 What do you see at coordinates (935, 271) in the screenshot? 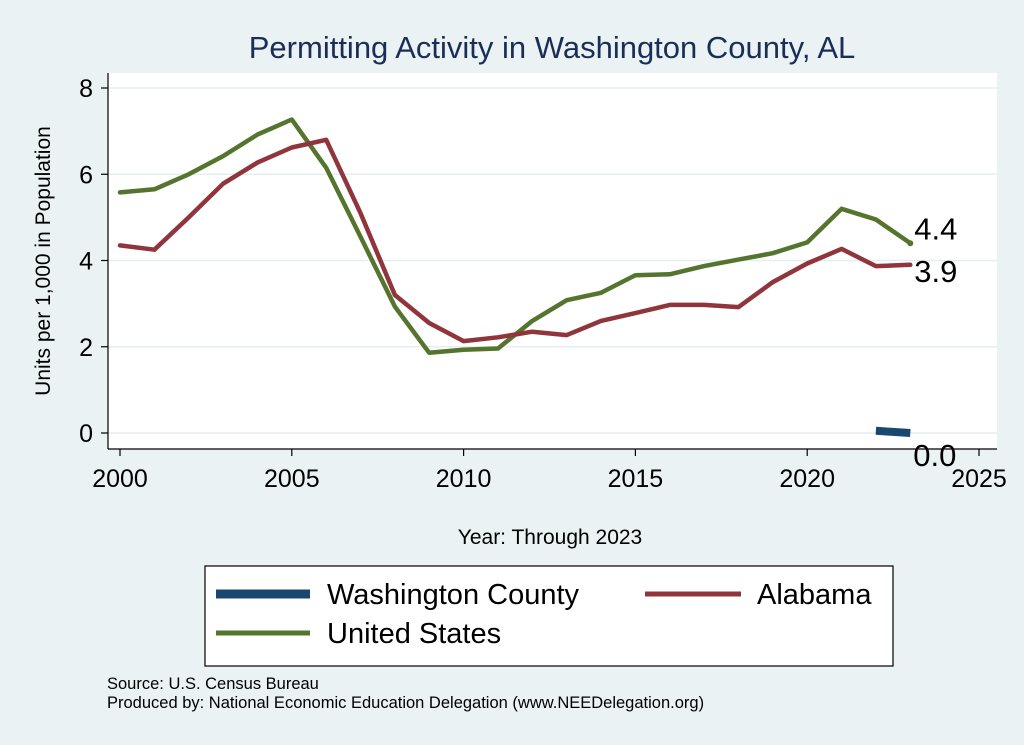
I see `end-label-alabama: 3.9` at bounding box center [935, 271].